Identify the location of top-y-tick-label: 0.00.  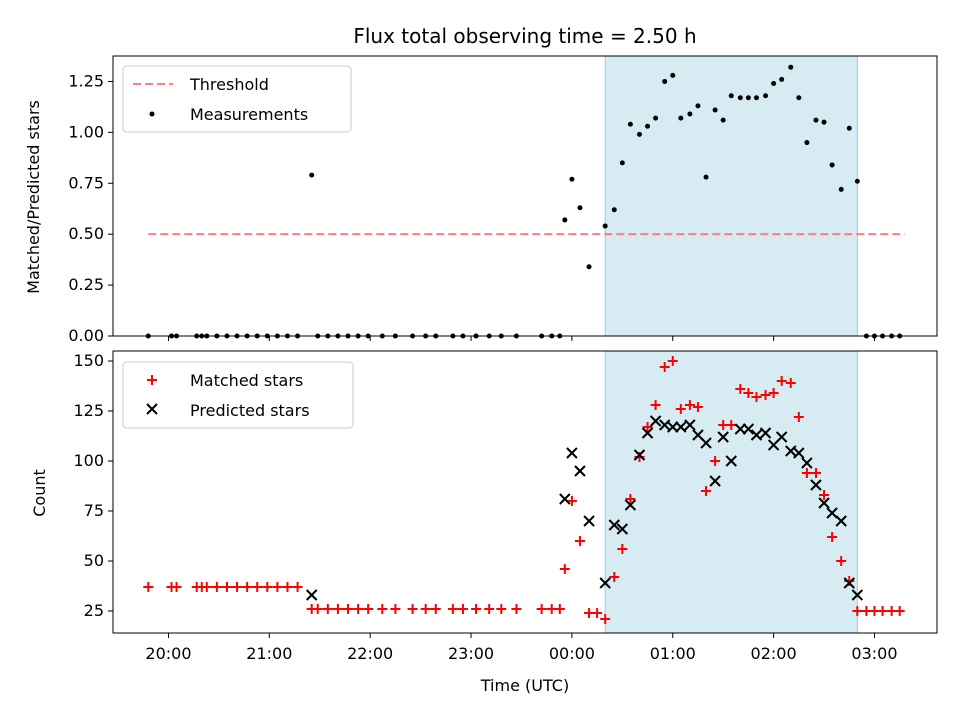
(86, 335).